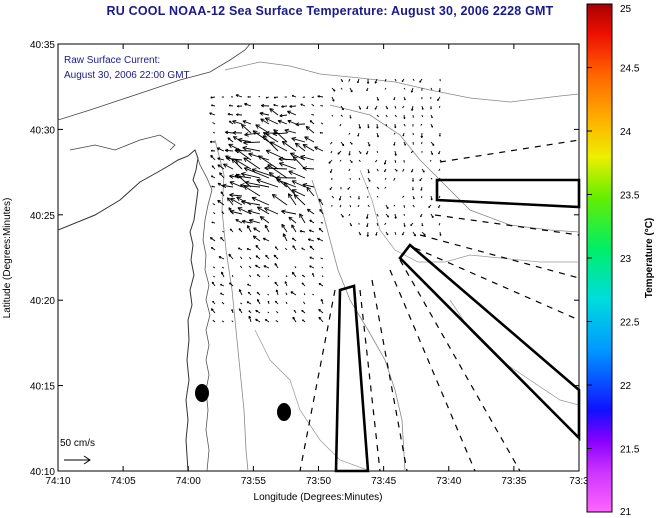  Describe the element at coordinates (383, 481) in the screenshot. I see `x-tick-label: 73:45` at that location.